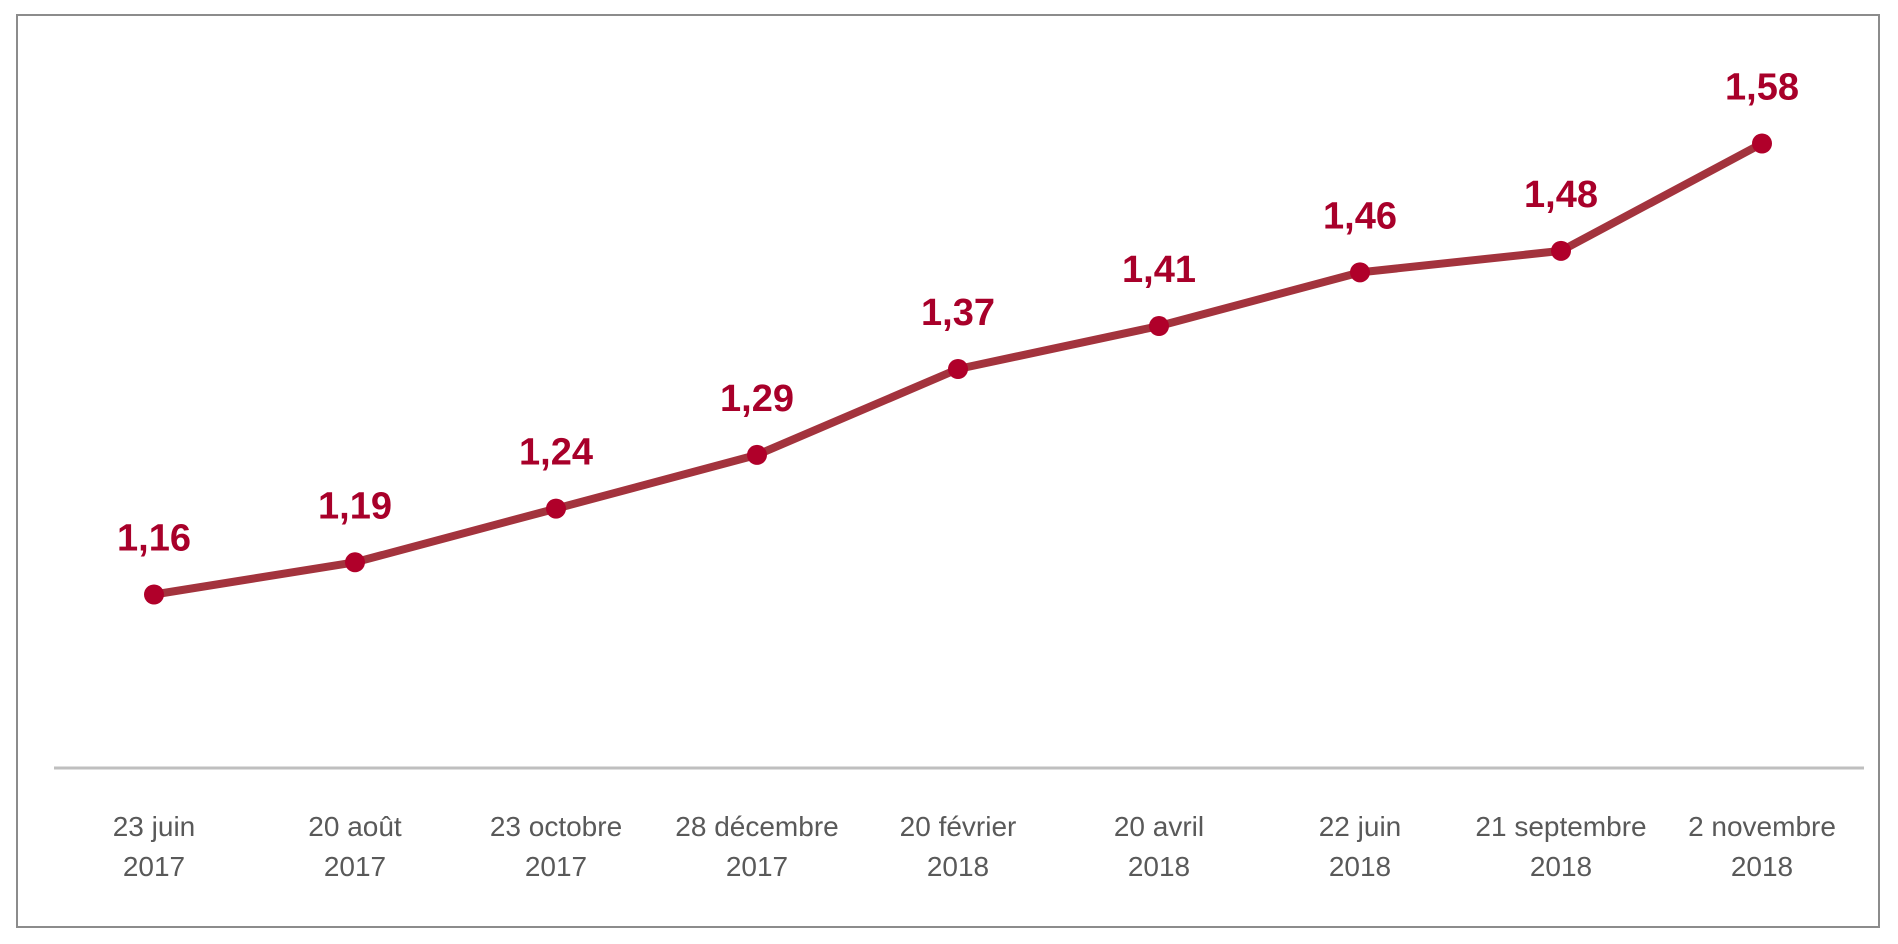  Describe the element at coordinates (757, 399) in the screenshot. I see `data-label: 1,29` at that location.